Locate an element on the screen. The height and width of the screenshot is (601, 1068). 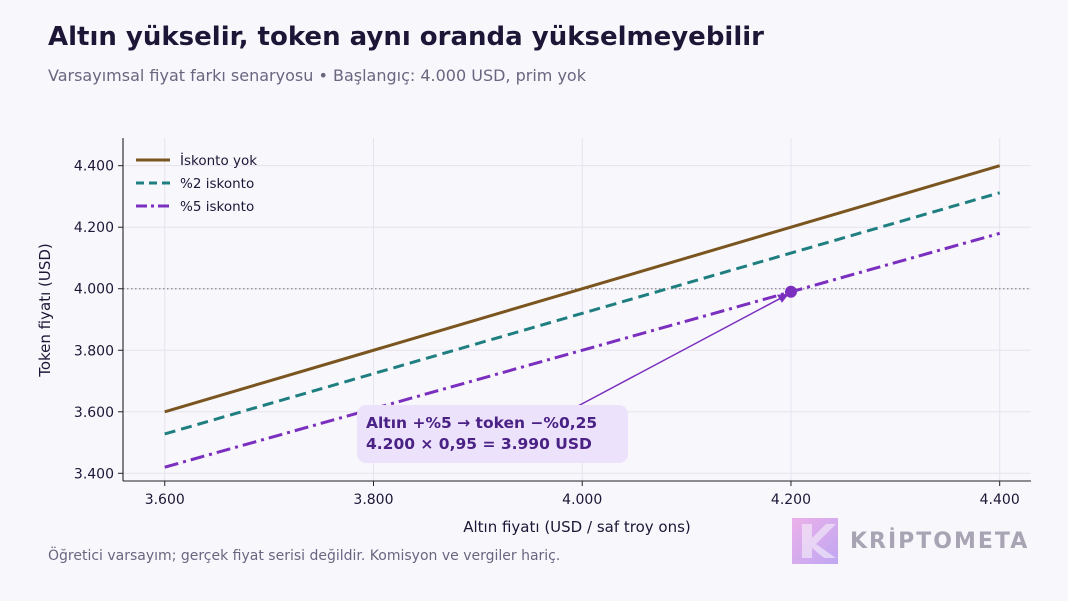
annotation-line-2: 4.200 × 0,95 = 3.990 USD is located at coordinates (479, 444).